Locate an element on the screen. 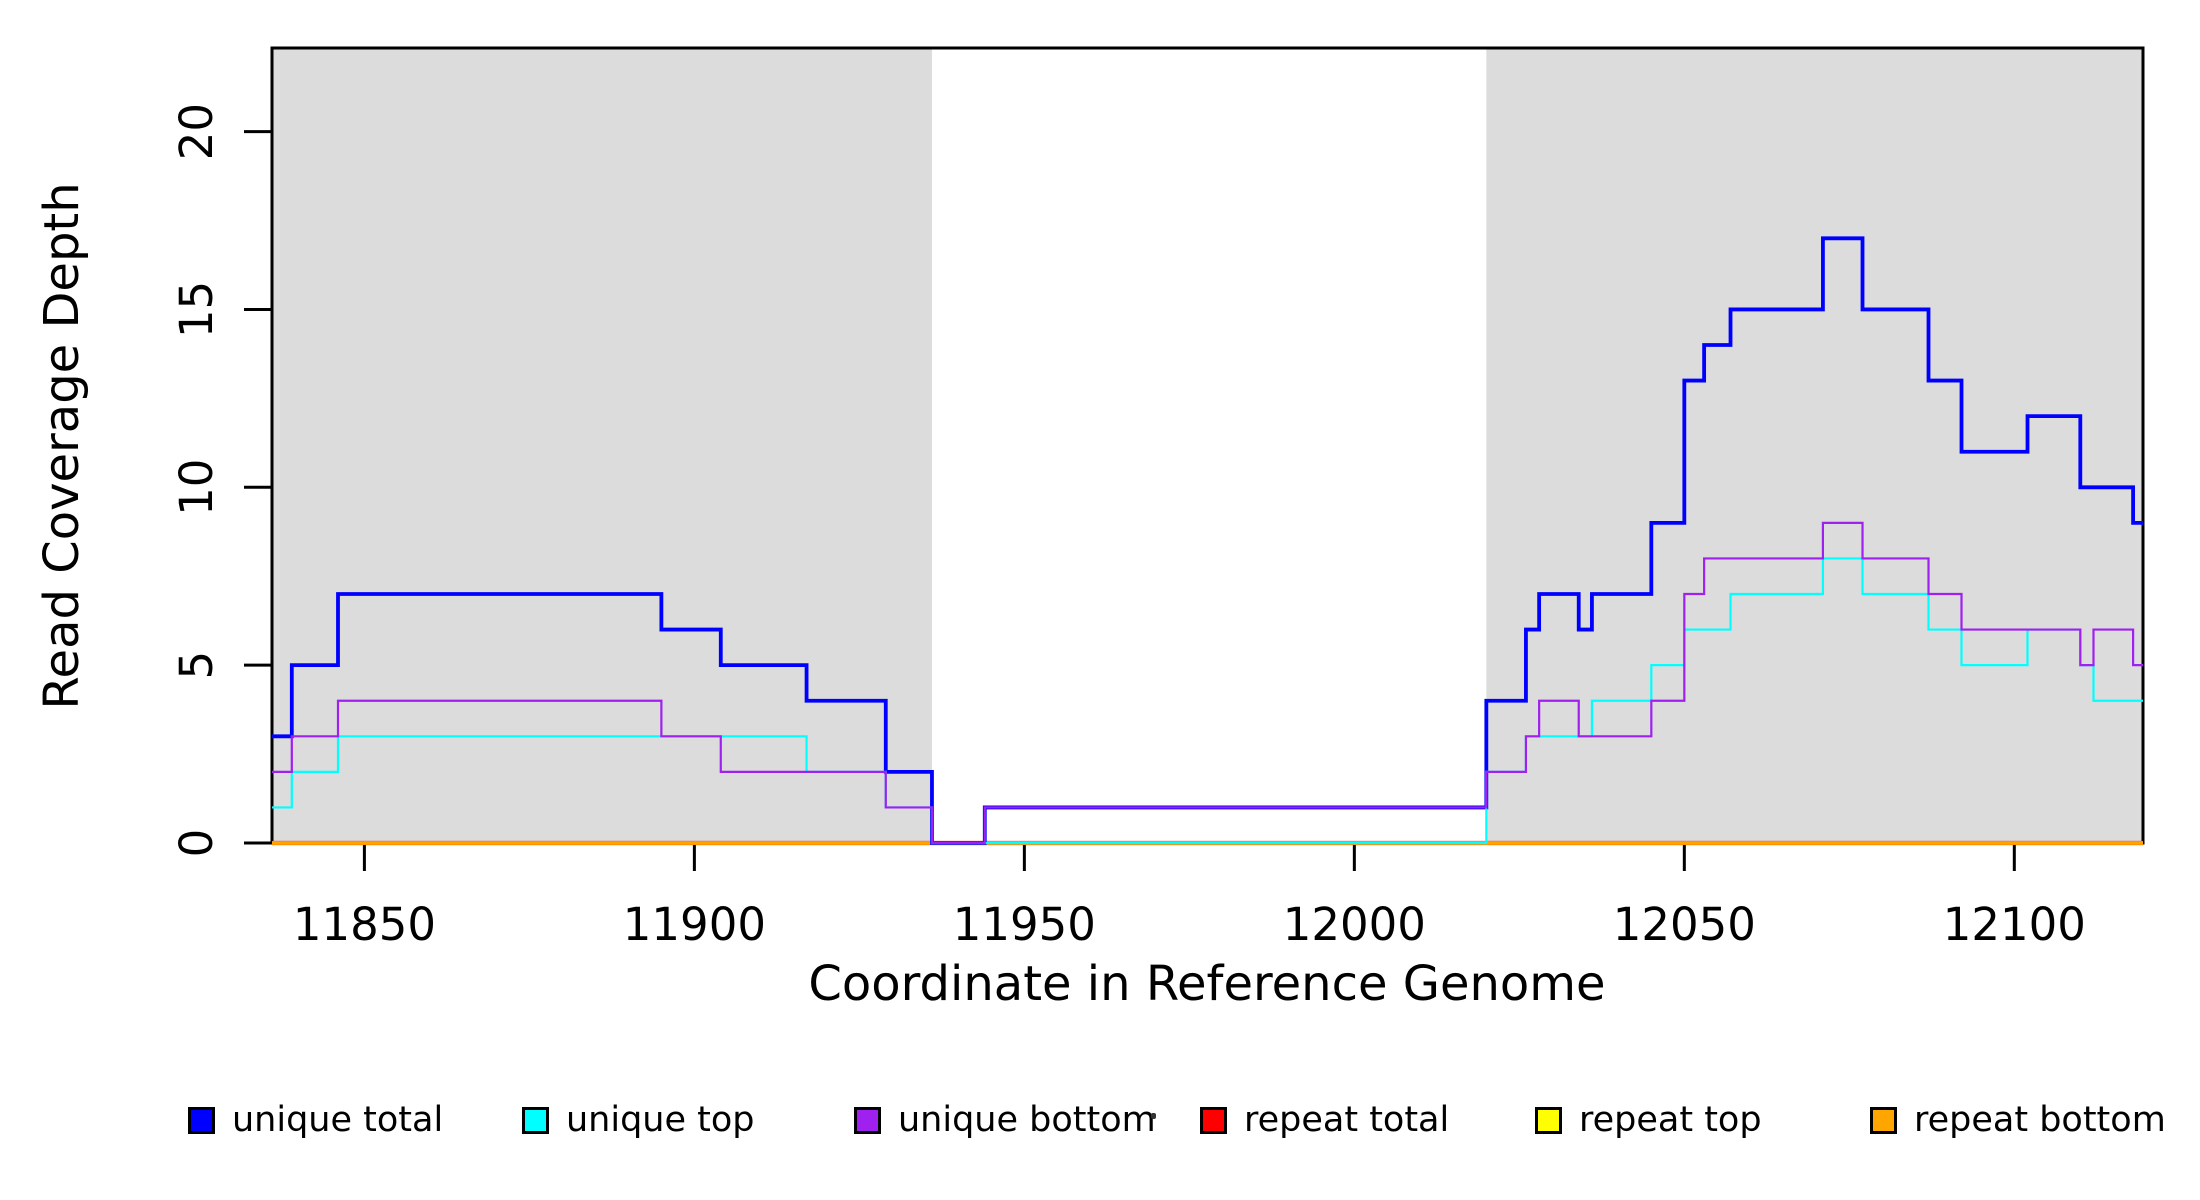 The height and width of the screenshot is (1200, 2200). legend-entry-unique-top: unique top is located at coordinates (638, 1120).